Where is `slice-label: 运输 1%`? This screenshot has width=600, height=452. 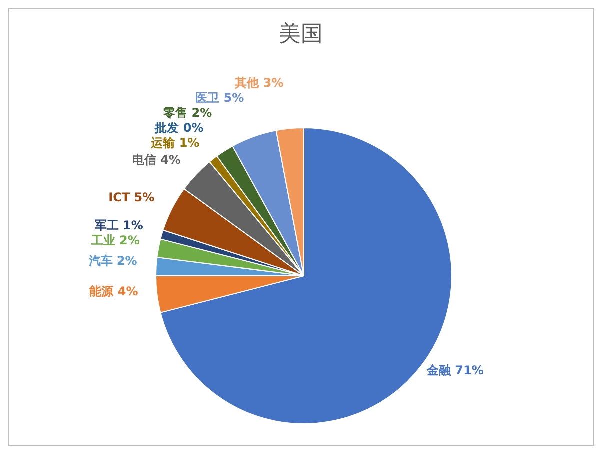 slice-label: 运输 1% is located at coordinates (175, 143).